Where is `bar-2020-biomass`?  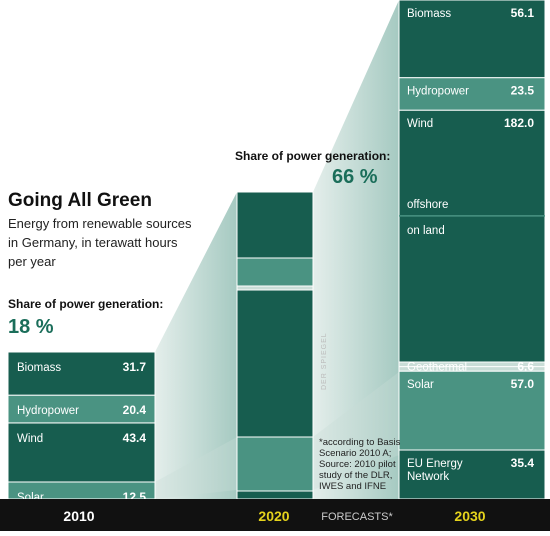
bar-2020-biomass is located at coordinates (275, 225).